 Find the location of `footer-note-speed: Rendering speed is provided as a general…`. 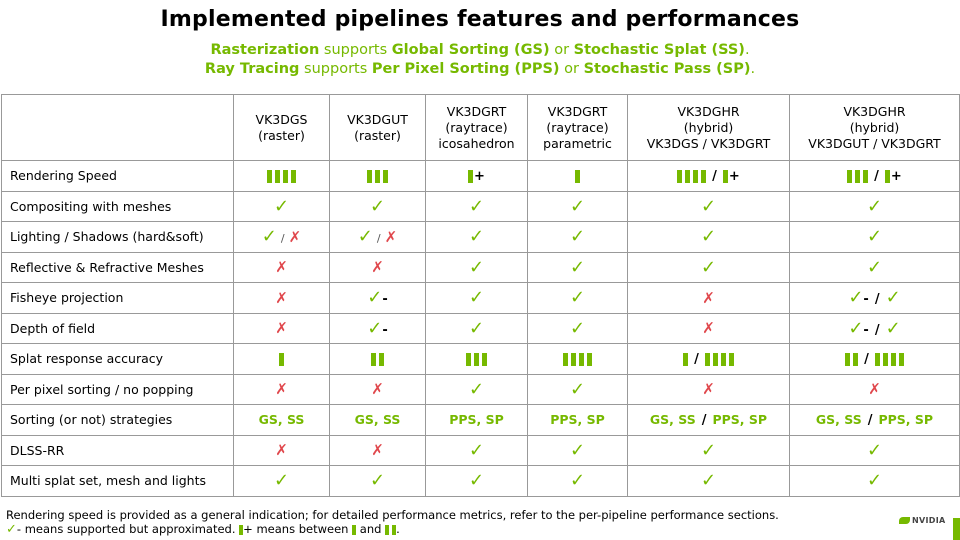

footer-note-speed: Rendering speed is provided as a general… is located at coordinates (392, 515).